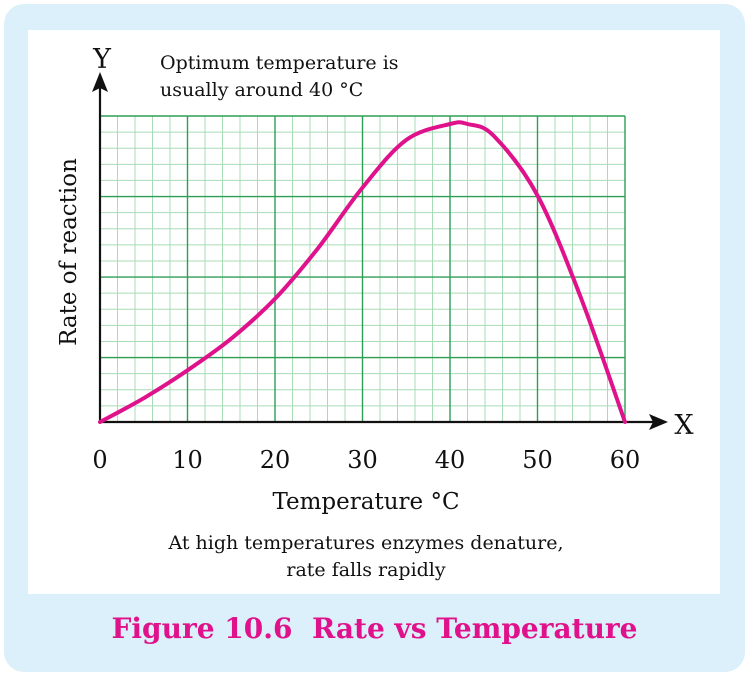 This screenshot has width=749, height=676. I want to click on figure-caption-text: Figure 10.6 Rate vs Temperature, so click(374, 628).